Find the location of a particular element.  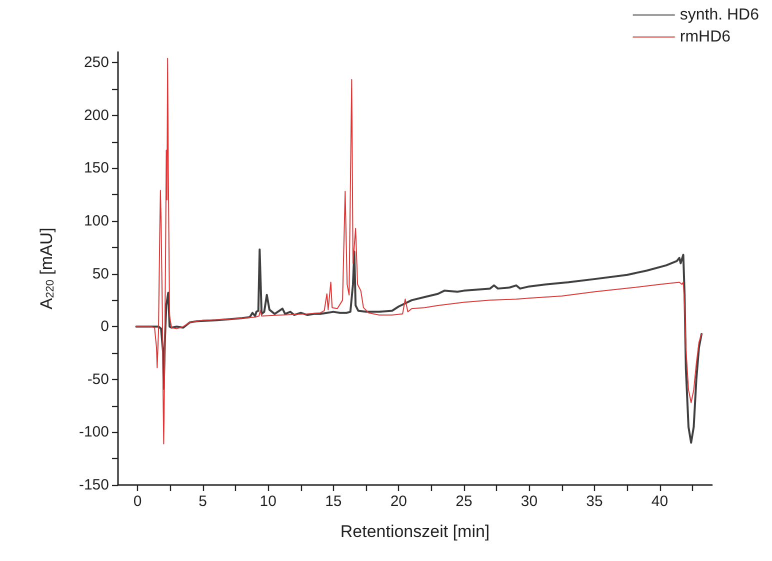

y-tick-label: -50 is located at coordinates (98, 379).